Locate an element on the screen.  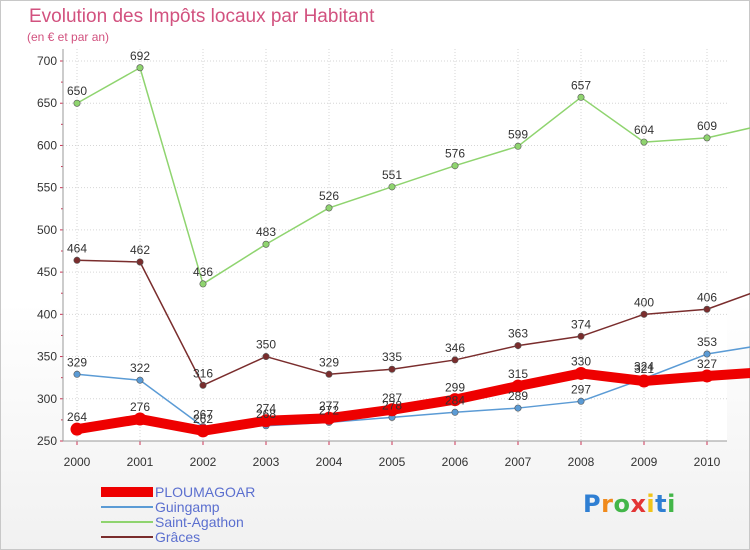
y-tick-label: 250 is located at coordinates (47, 441).